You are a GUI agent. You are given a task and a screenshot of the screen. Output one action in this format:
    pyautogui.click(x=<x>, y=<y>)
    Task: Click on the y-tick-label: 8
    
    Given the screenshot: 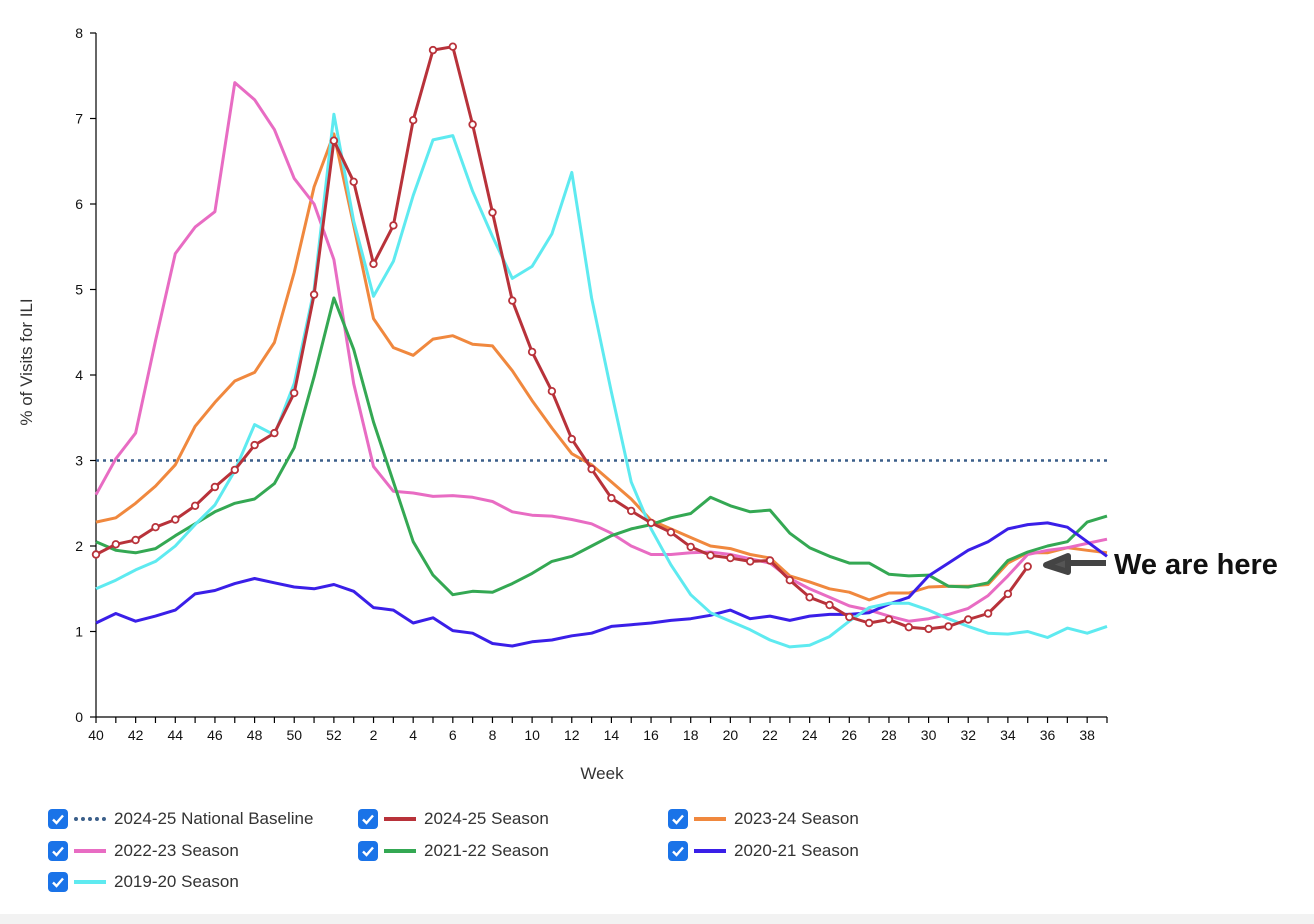 What is the action you would take?
    pyautogui.click(x=79, y=33)
    